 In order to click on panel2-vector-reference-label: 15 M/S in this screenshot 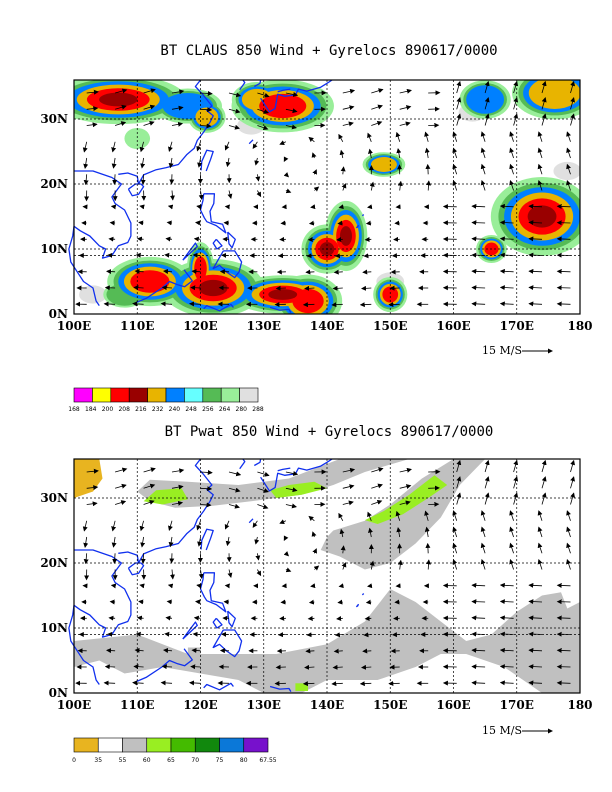, I will do `click(502, 730)`.